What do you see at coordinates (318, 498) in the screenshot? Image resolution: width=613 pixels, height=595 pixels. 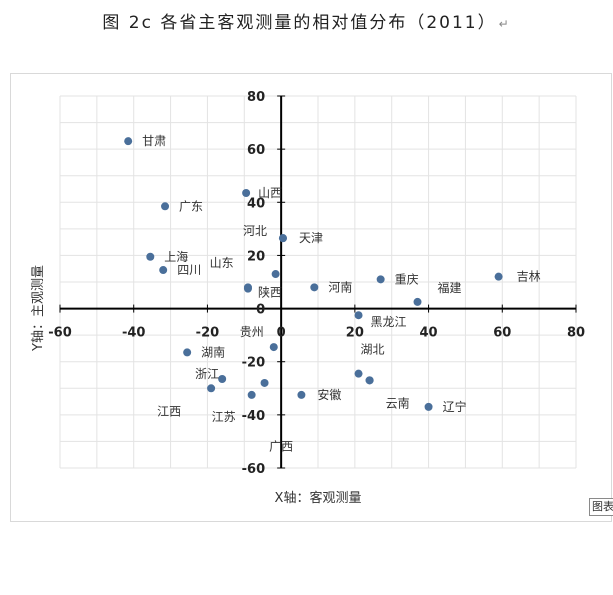 I see `x-axis-title: X轴：客观测量` at bounding box center [318, 498].